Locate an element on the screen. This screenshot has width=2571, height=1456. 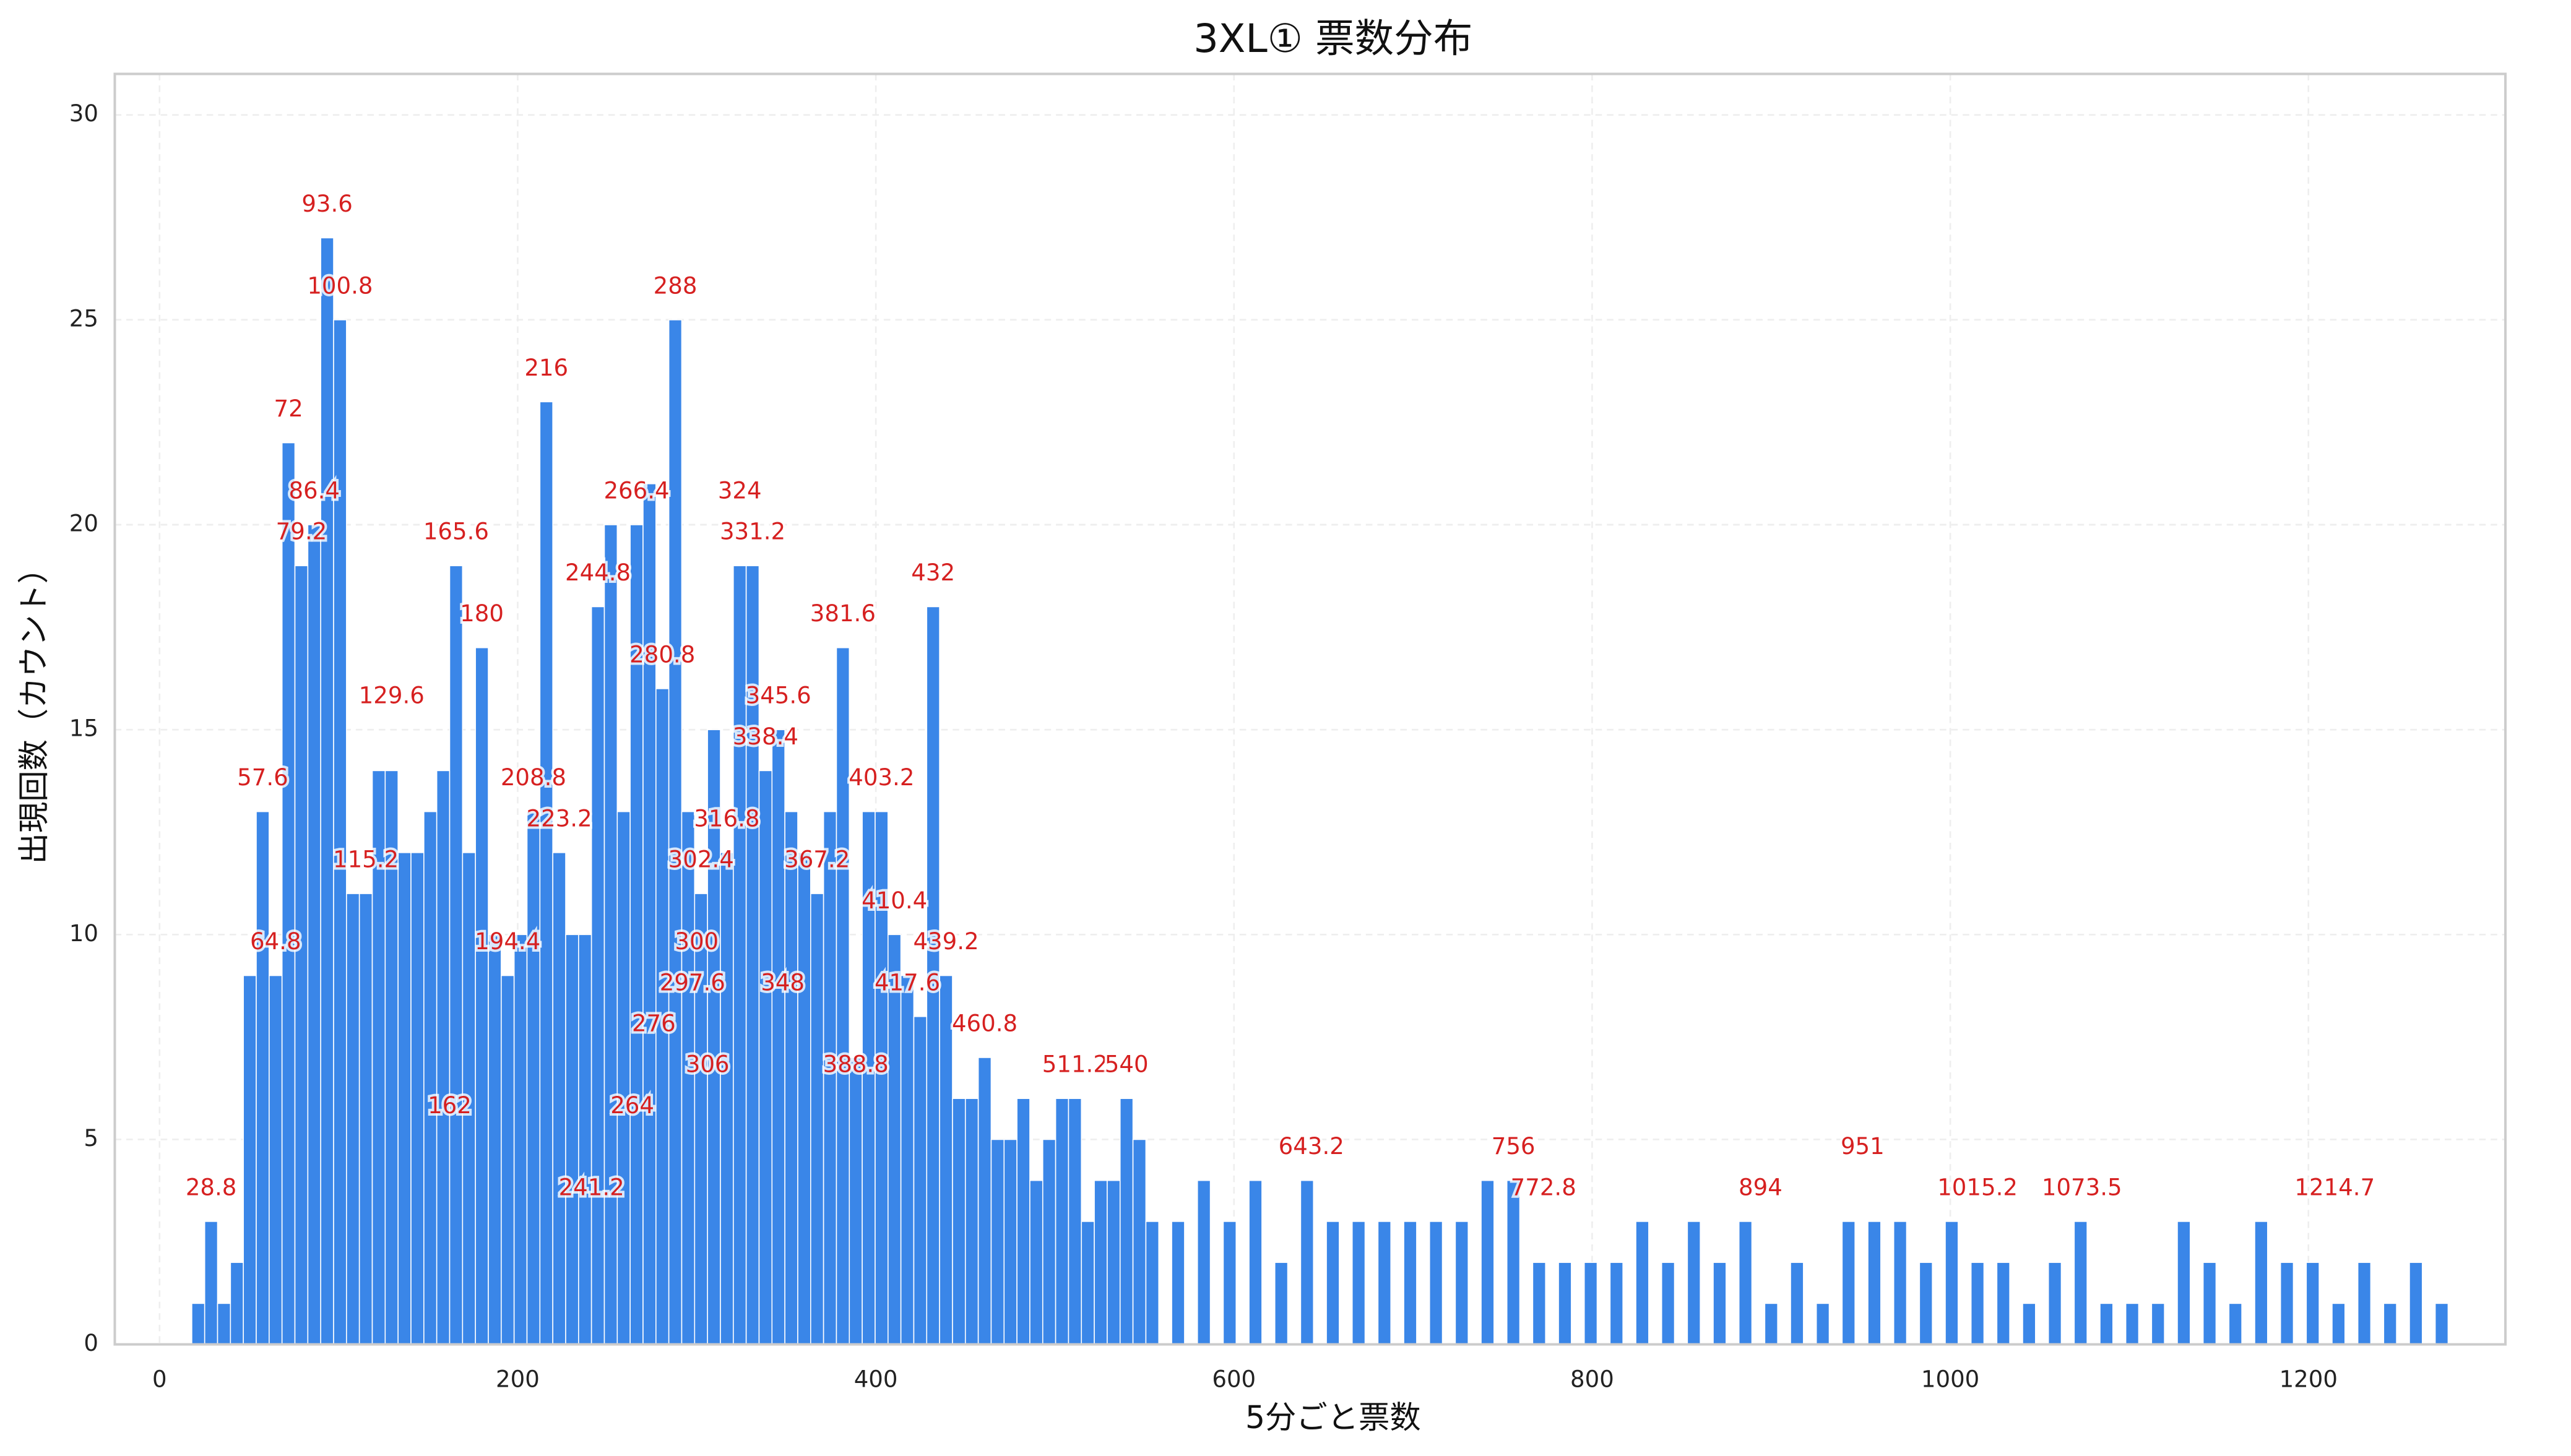
bar-annotation: 276 is located at coordinates (654, 1023).